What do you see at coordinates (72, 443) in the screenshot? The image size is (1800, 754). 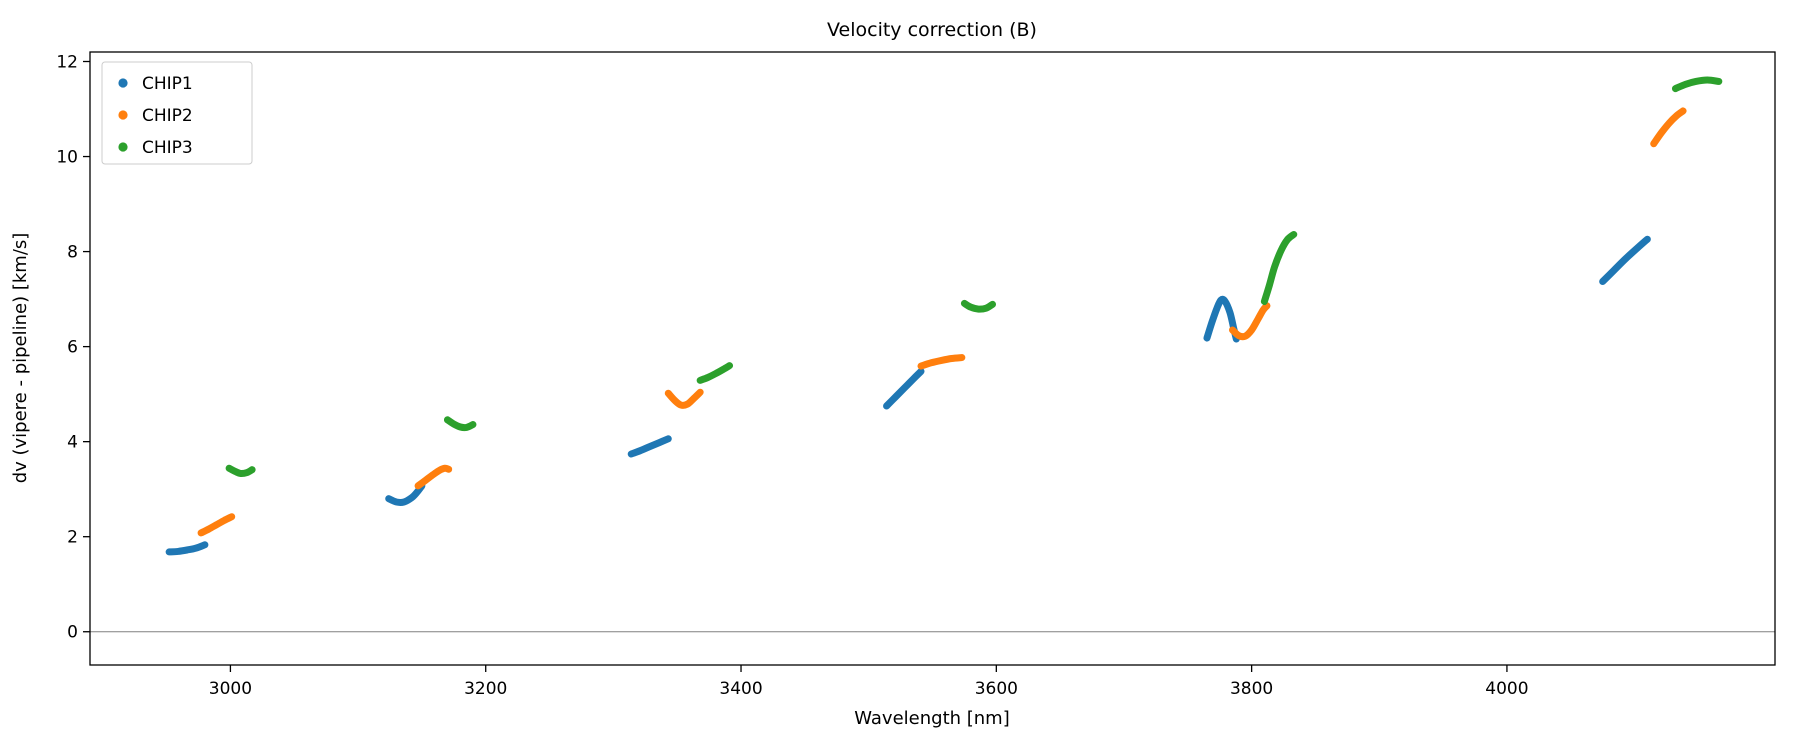 I see `y-tick-label: 4` at bounding box center [72, 443].